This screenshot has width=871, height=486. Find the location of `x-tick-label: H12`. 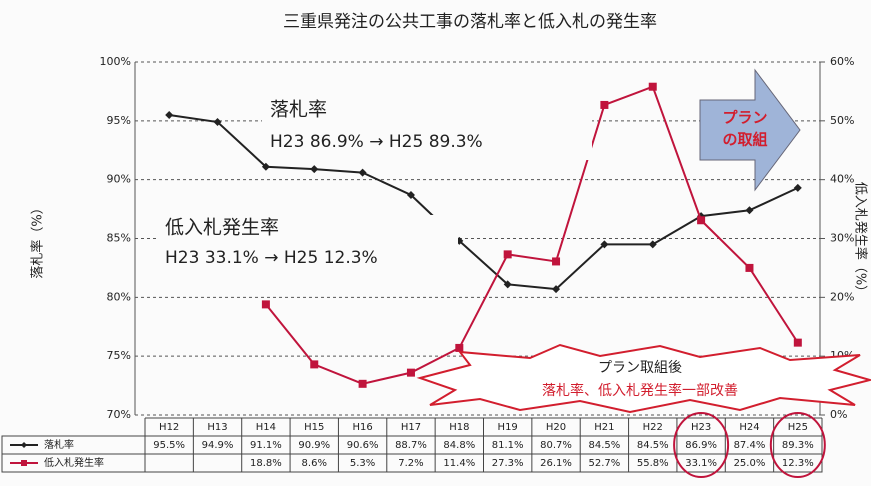

x-tick-label: H12 is located at coordinates (169, 427).